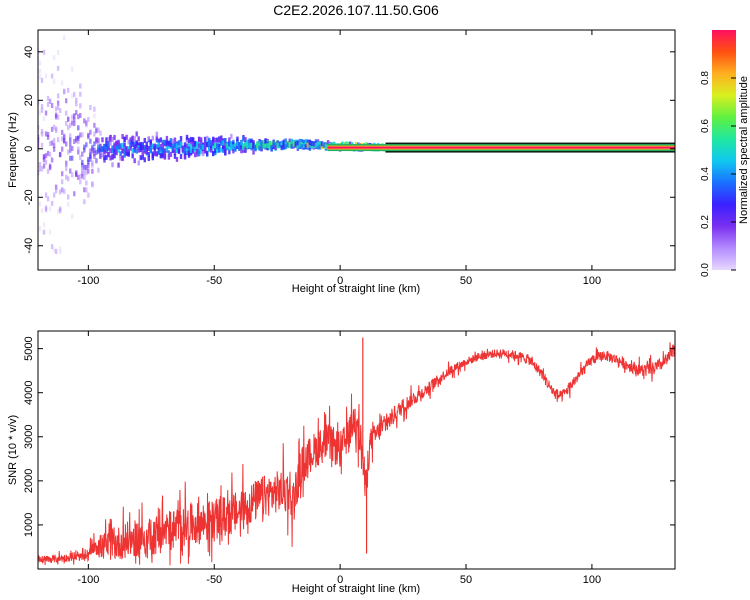  I want to click on x-tick-label: -50, so click(214, 580).